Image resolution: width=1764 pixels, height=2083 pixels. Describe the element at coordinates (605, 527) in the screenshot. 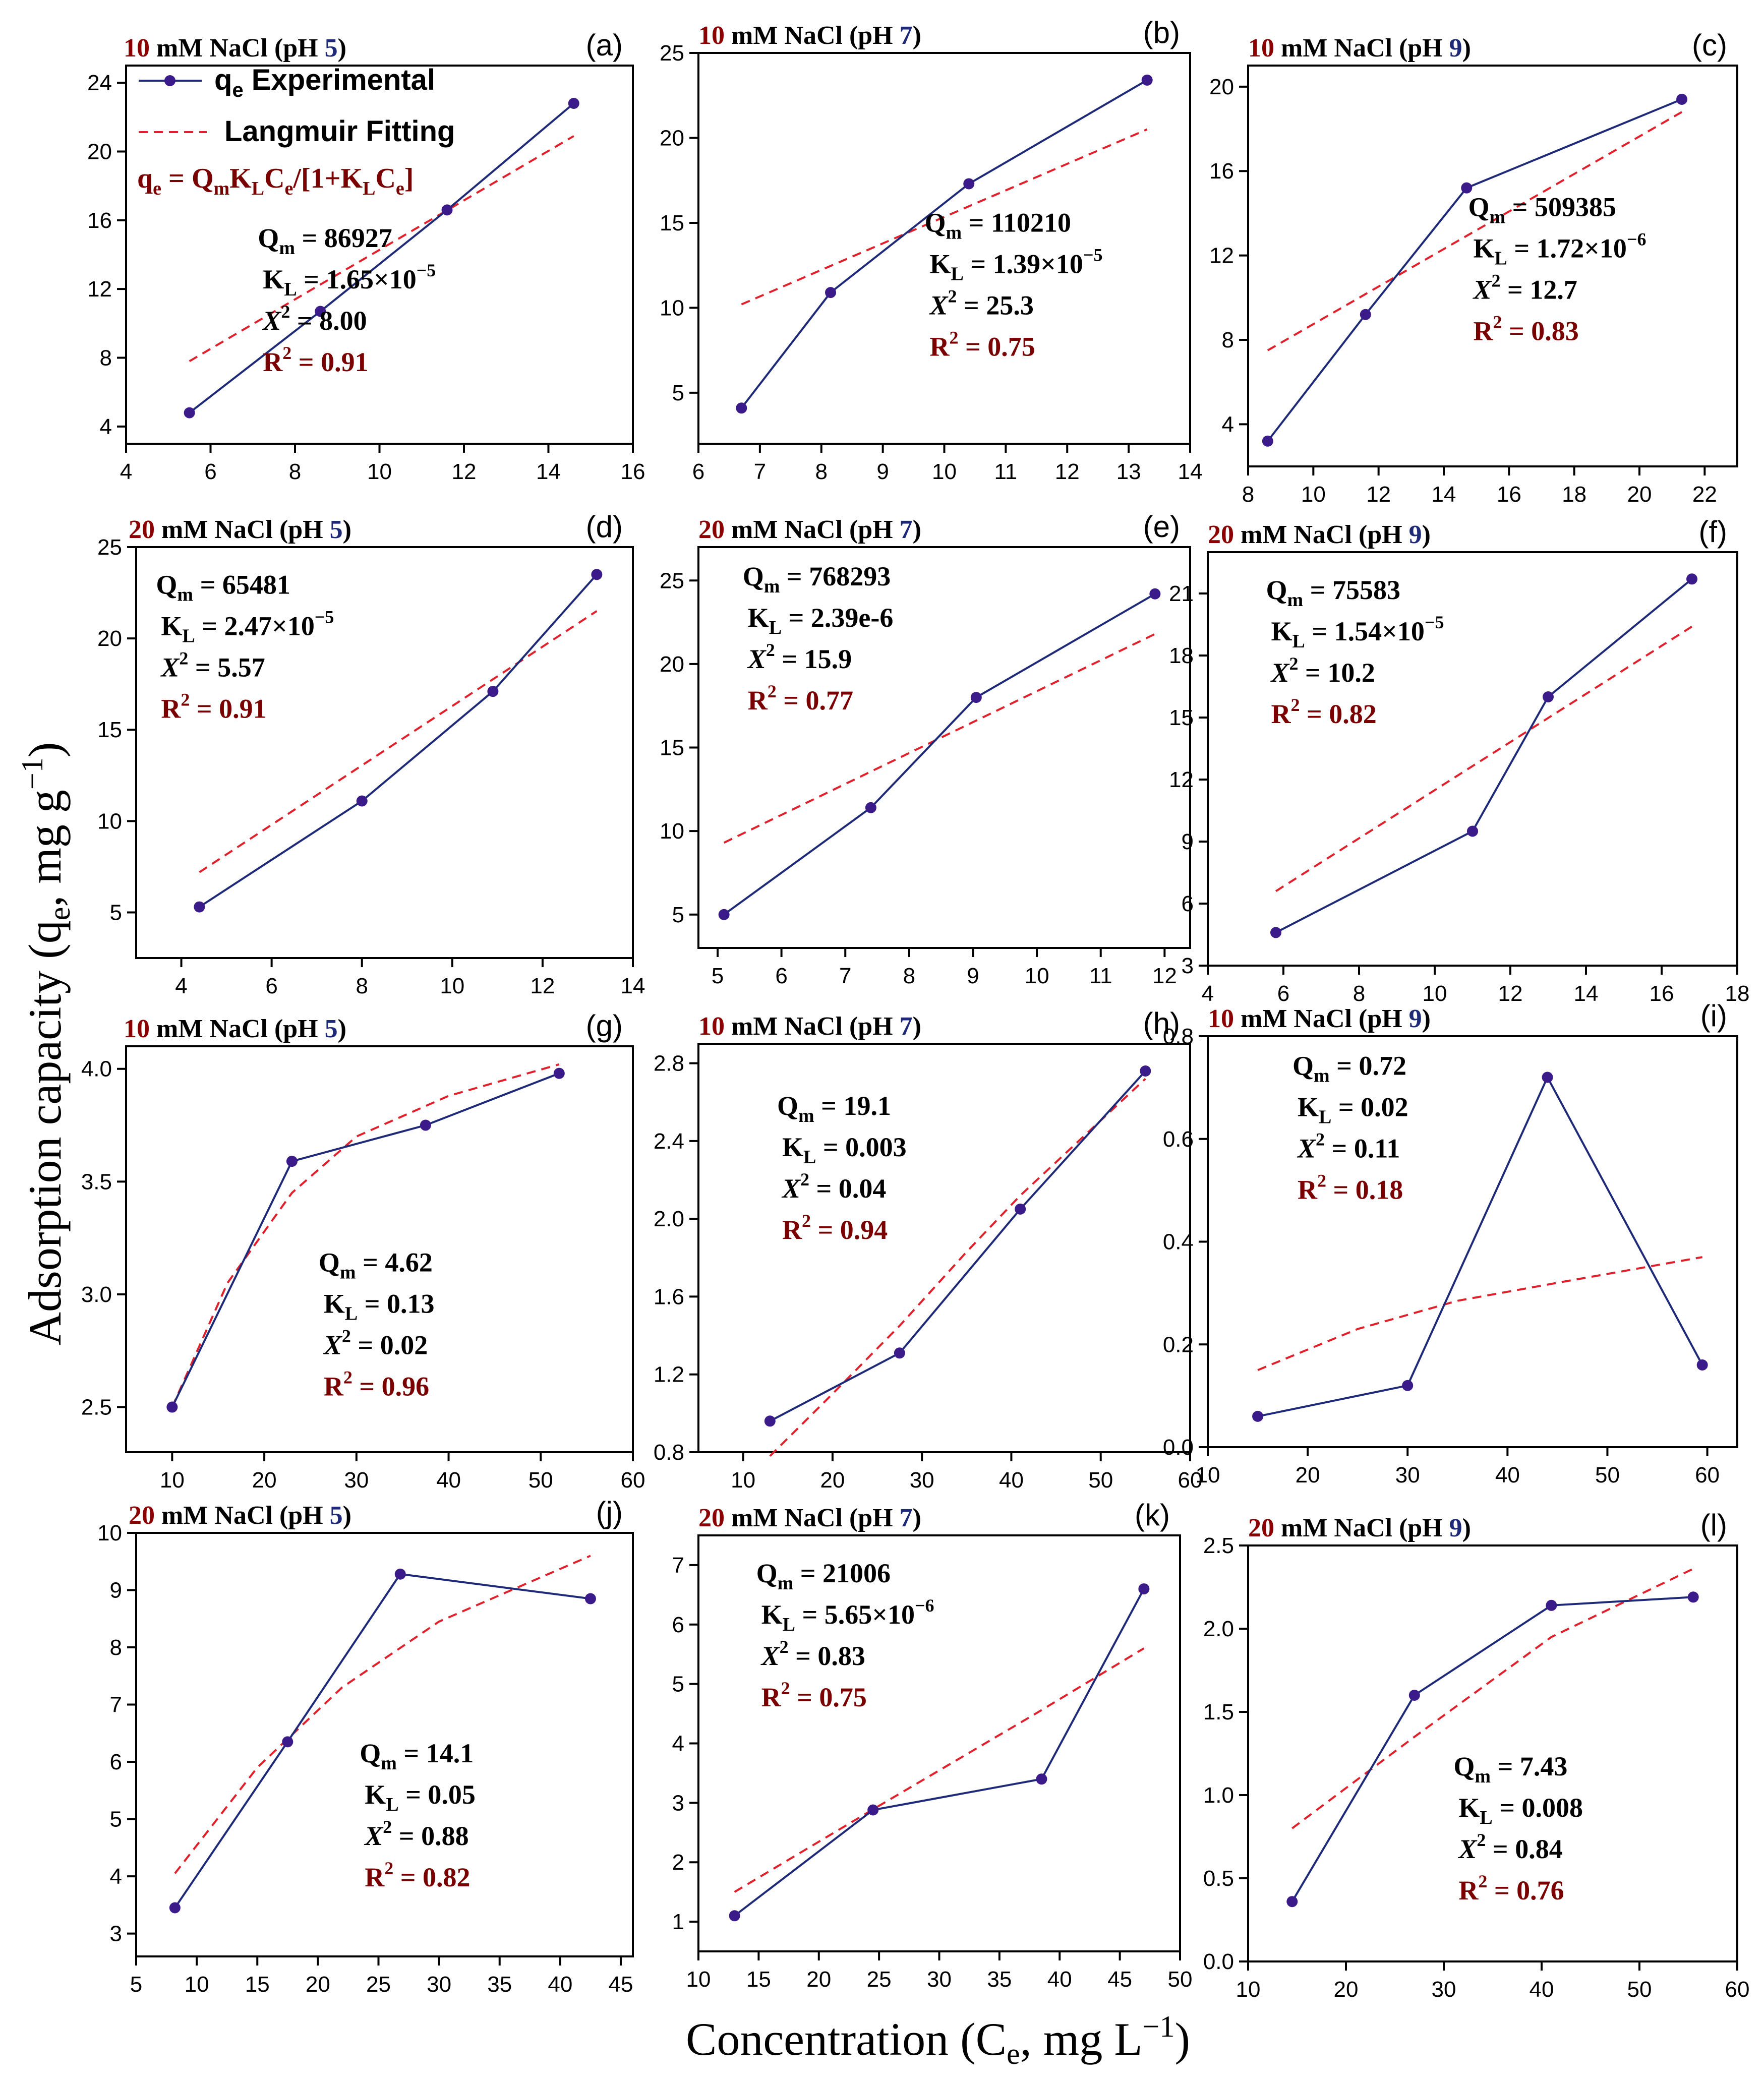

I see `panel-tag: (d)` at that location.